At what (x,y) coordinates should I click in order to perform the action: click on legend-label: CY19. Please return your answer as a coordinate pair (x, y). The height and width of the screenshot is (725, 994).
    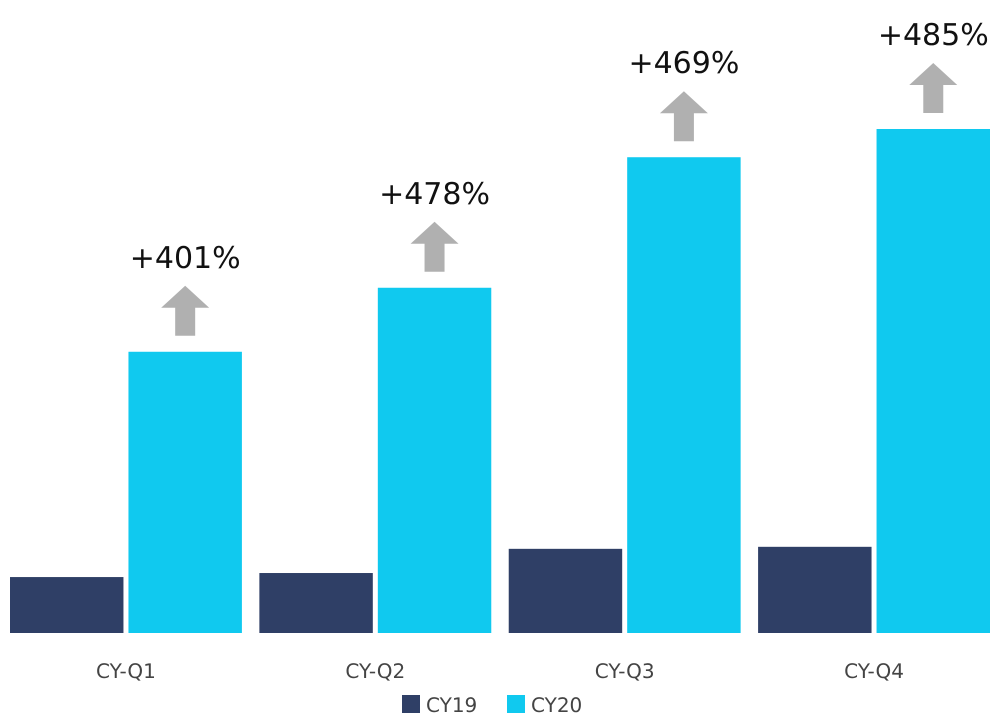
    Looking at the image, I should click on (452, 705).